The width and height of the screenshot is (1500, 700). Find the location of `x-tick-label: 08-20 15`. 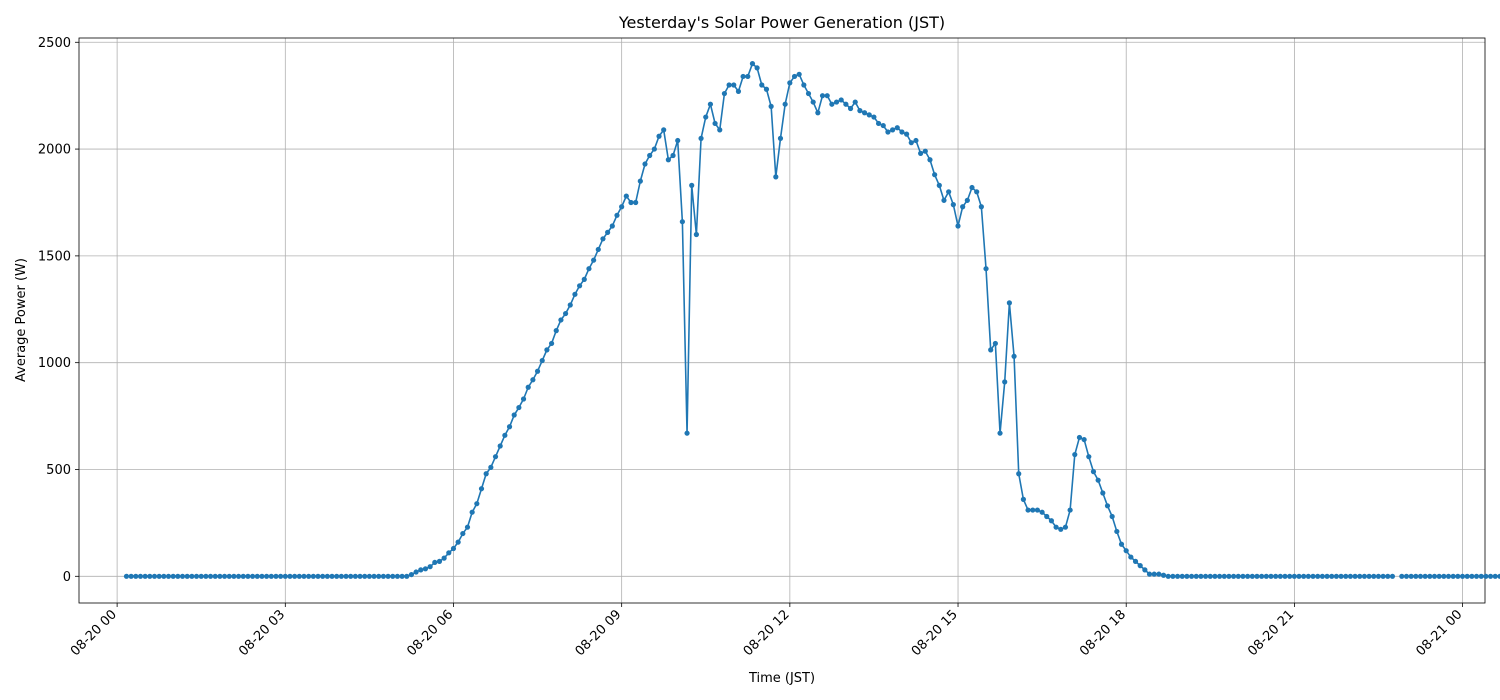

x-tick-label: 08-20 15 is located at coordinates (935, 633).